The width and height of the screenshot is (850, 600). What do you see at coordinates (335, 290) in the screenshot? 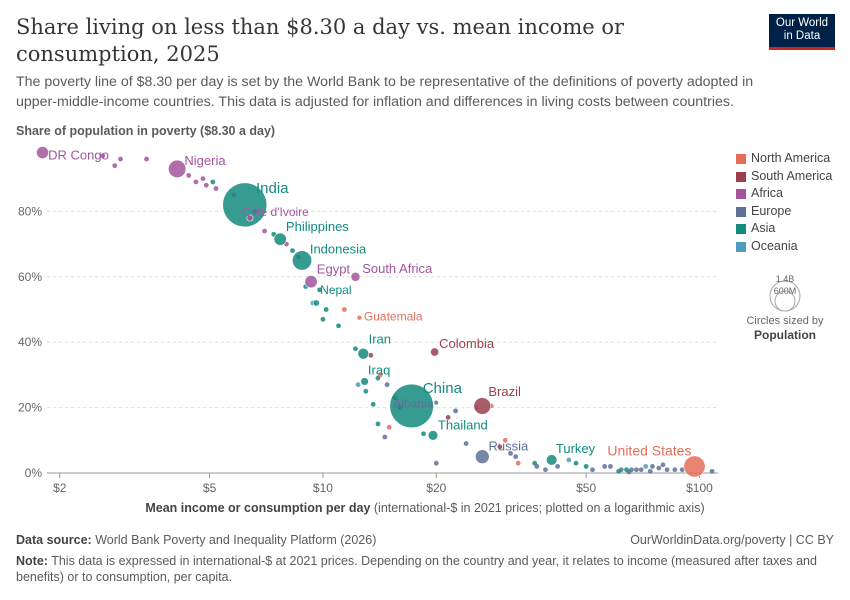
I see `point-label-nepal: Nepal` at bounding box center [335, 290].